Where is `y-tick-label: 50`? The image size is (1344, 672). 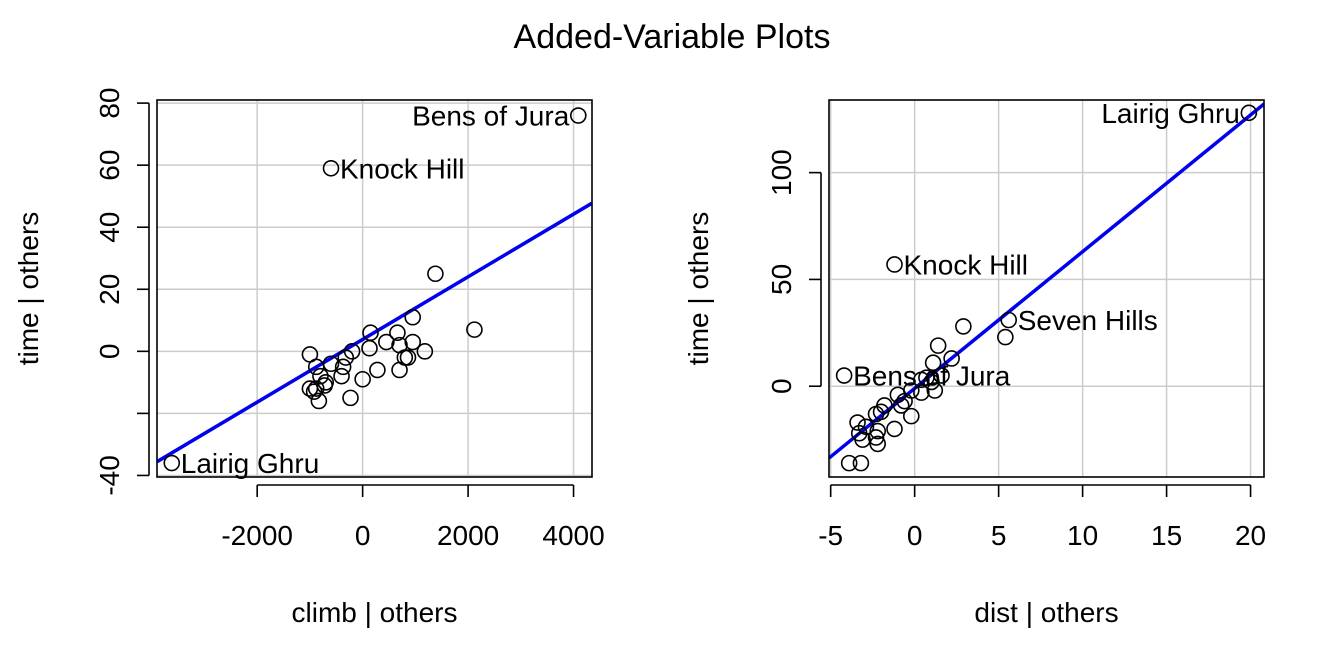 y-tick-label: 50 is located at coordinates (781, 279).